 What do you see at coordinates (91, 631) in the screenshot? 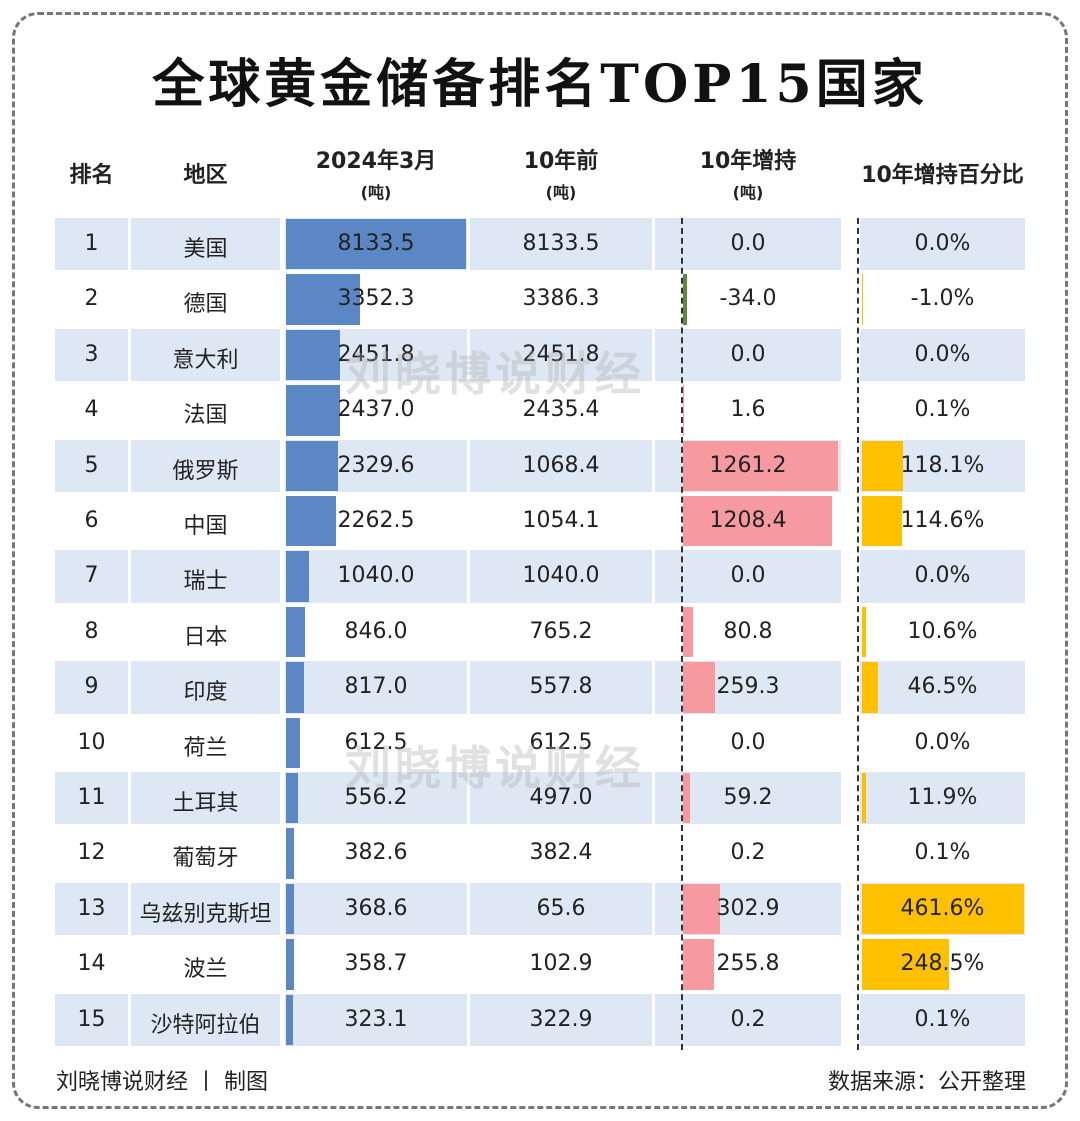
I see `cell-text: 8` at bounding box center [91, 631].